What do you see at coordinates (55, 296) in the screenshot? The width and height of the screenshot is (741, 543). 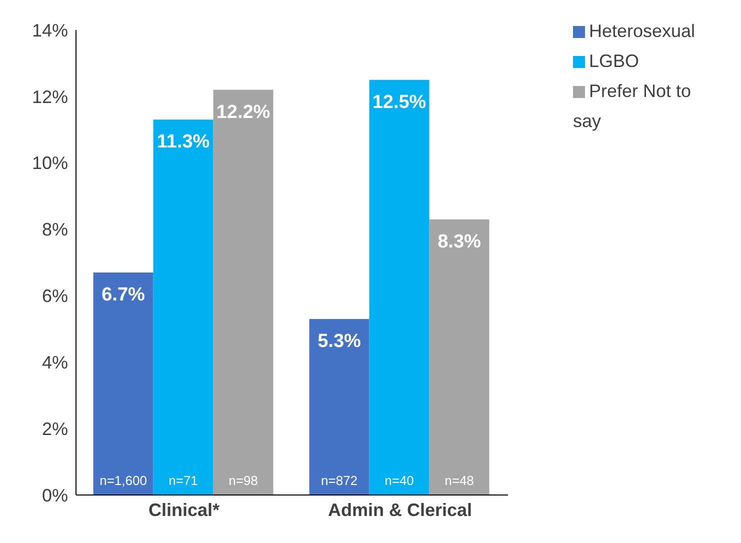 I see `y-tick-label: 6%` at bounding box center [55, 296].